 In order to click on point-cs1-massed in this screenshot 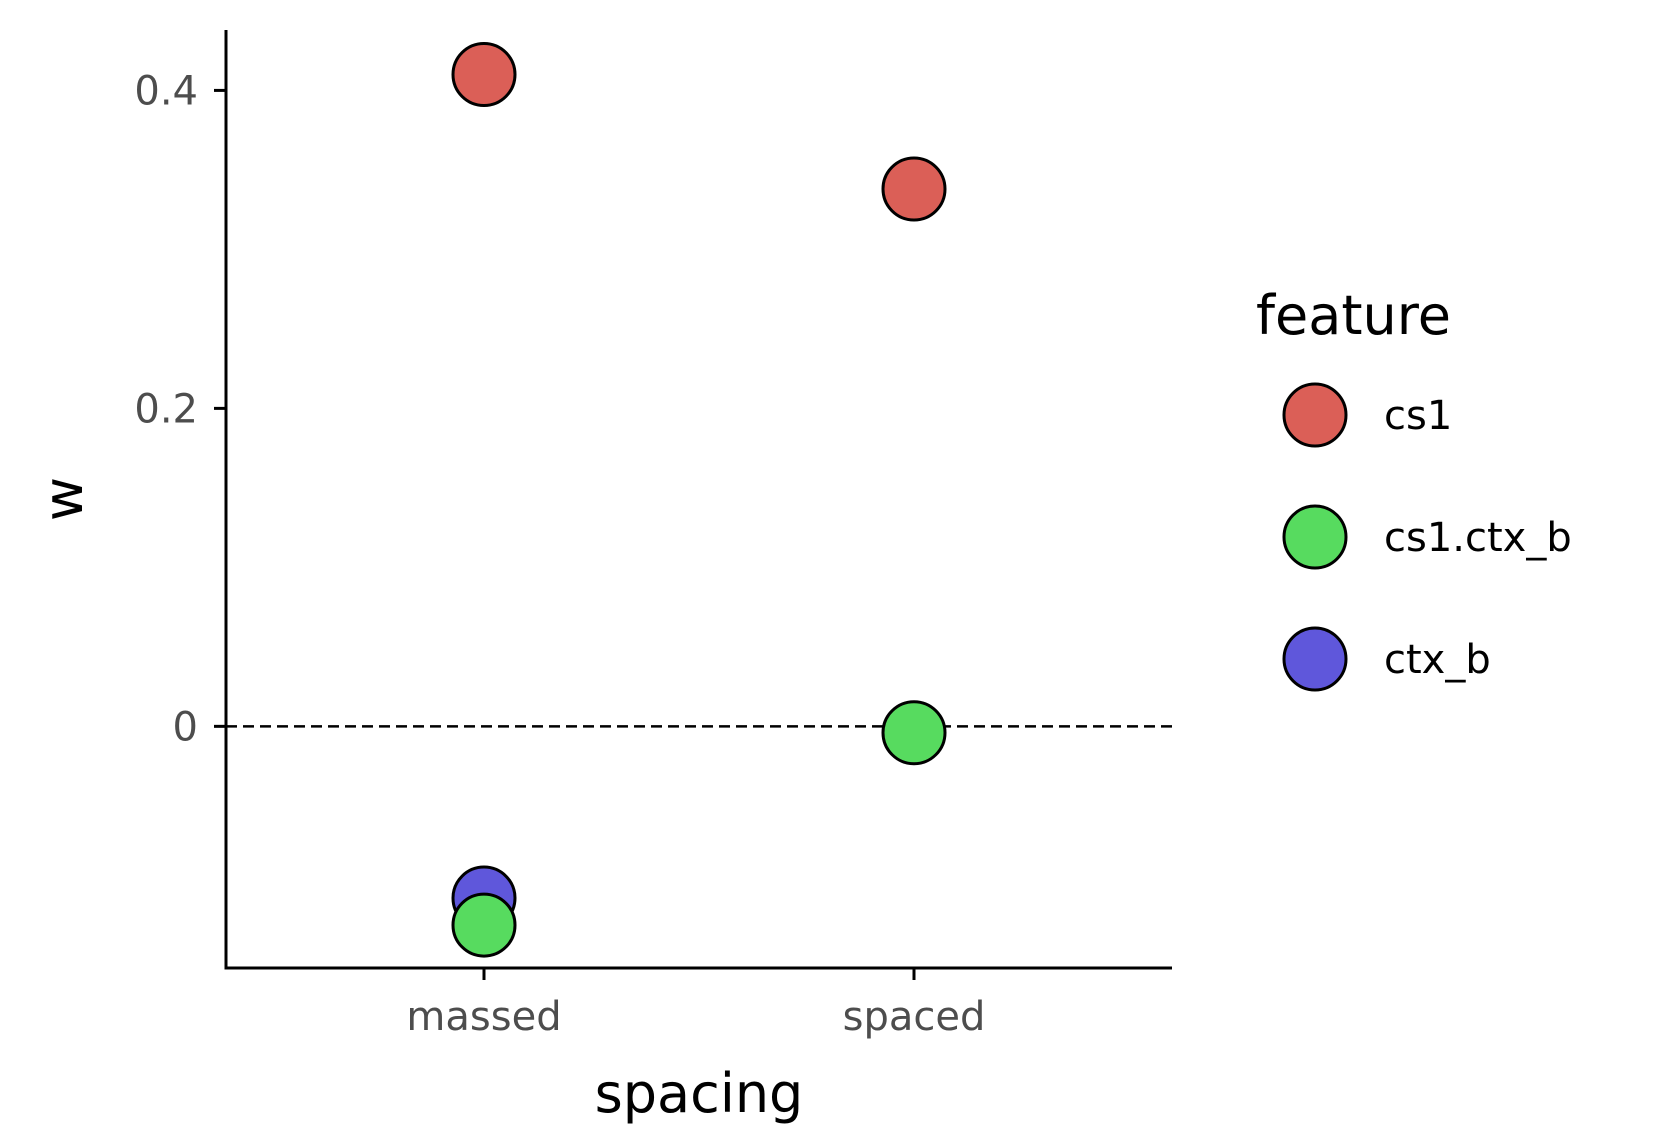, I will do `click(484, 75)`.